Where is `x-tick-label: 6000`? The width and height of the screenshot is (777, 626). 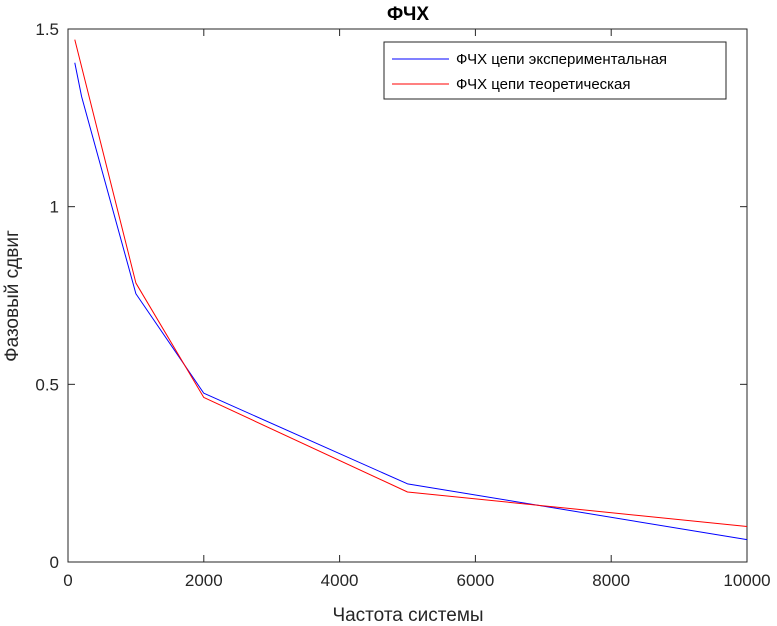
x-tick-label: 6000 is located at coordinates (475, 580).